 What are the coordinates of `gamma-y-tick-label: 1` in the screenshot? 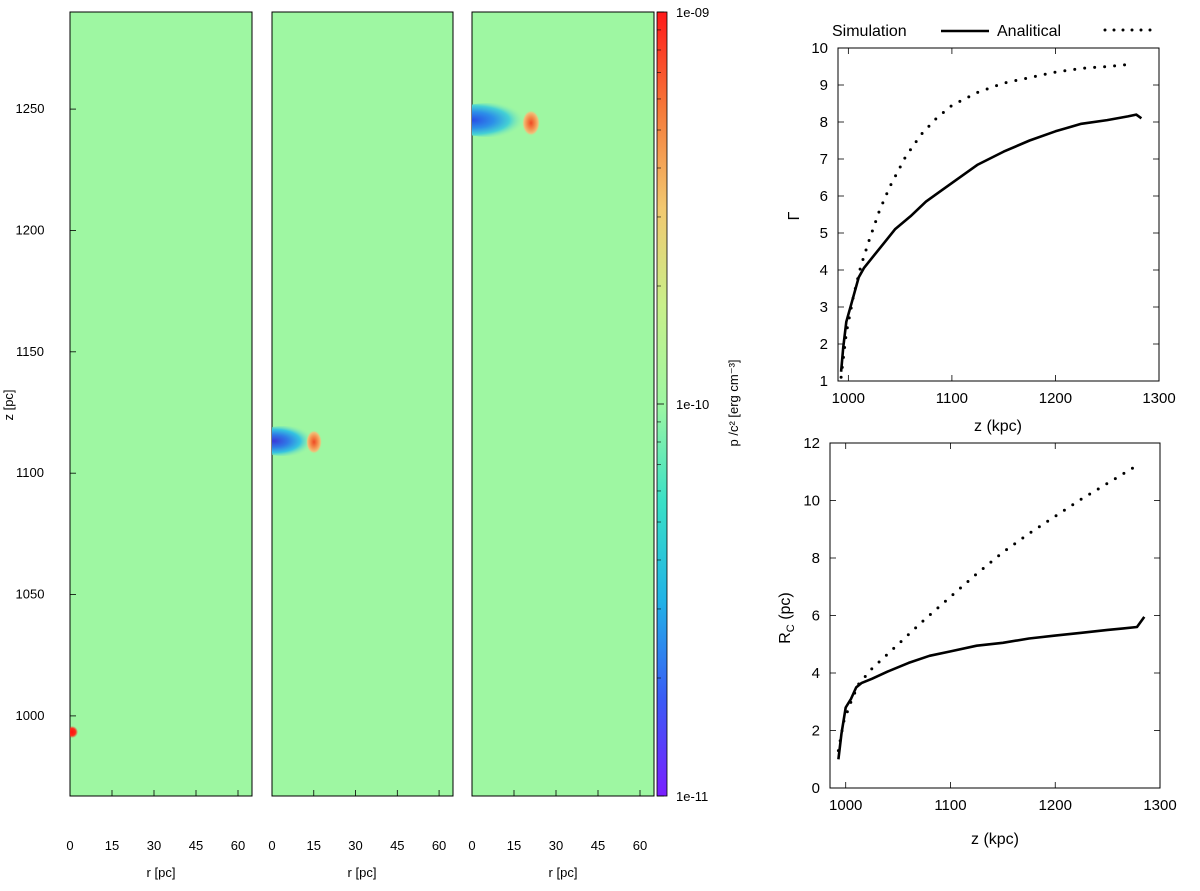 It's located at (824, 381).